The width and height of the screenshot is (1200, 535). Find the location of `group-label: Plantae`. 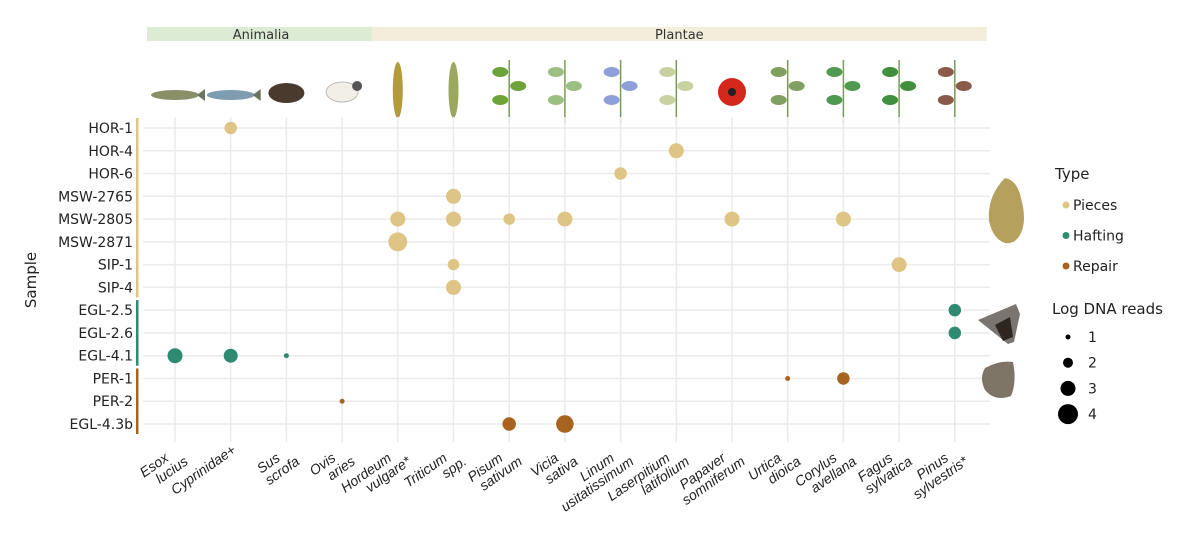

group-label: Plantae is located at coordinates (679, 35).